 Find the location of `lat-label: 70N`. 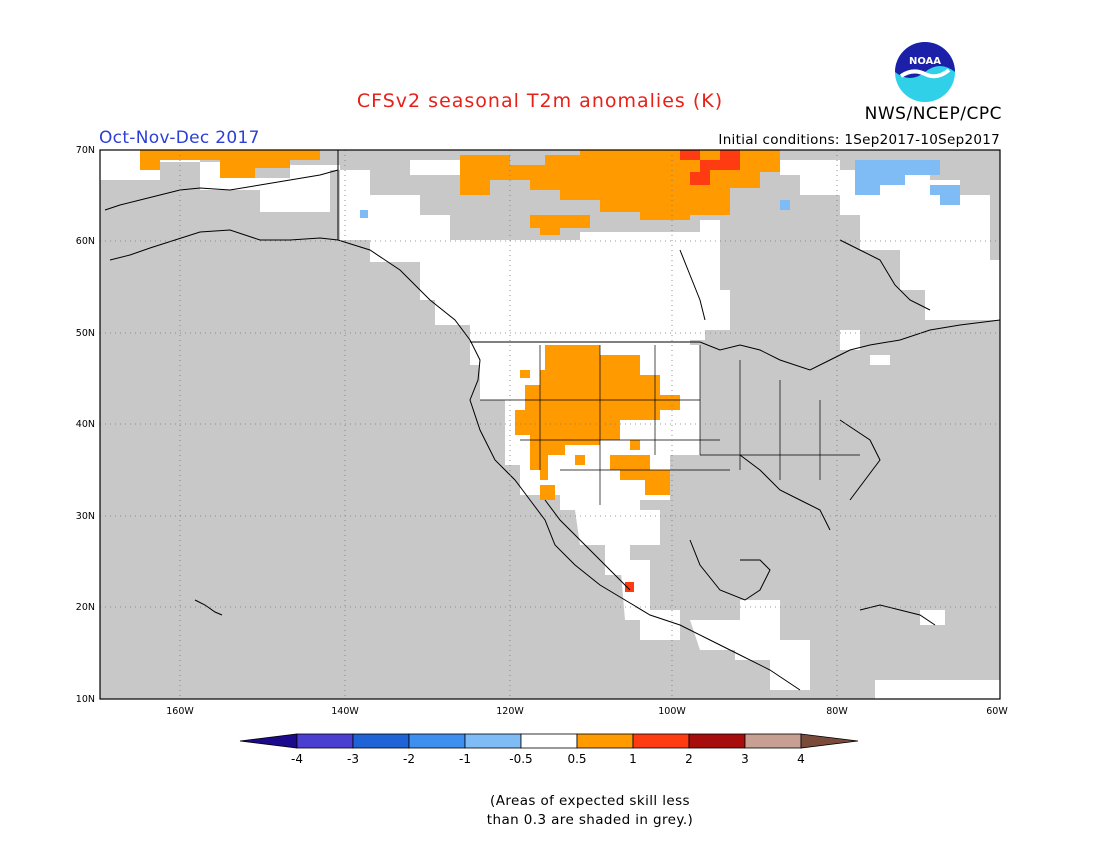

lat-label: 70N is located at coordinates (85, 150).